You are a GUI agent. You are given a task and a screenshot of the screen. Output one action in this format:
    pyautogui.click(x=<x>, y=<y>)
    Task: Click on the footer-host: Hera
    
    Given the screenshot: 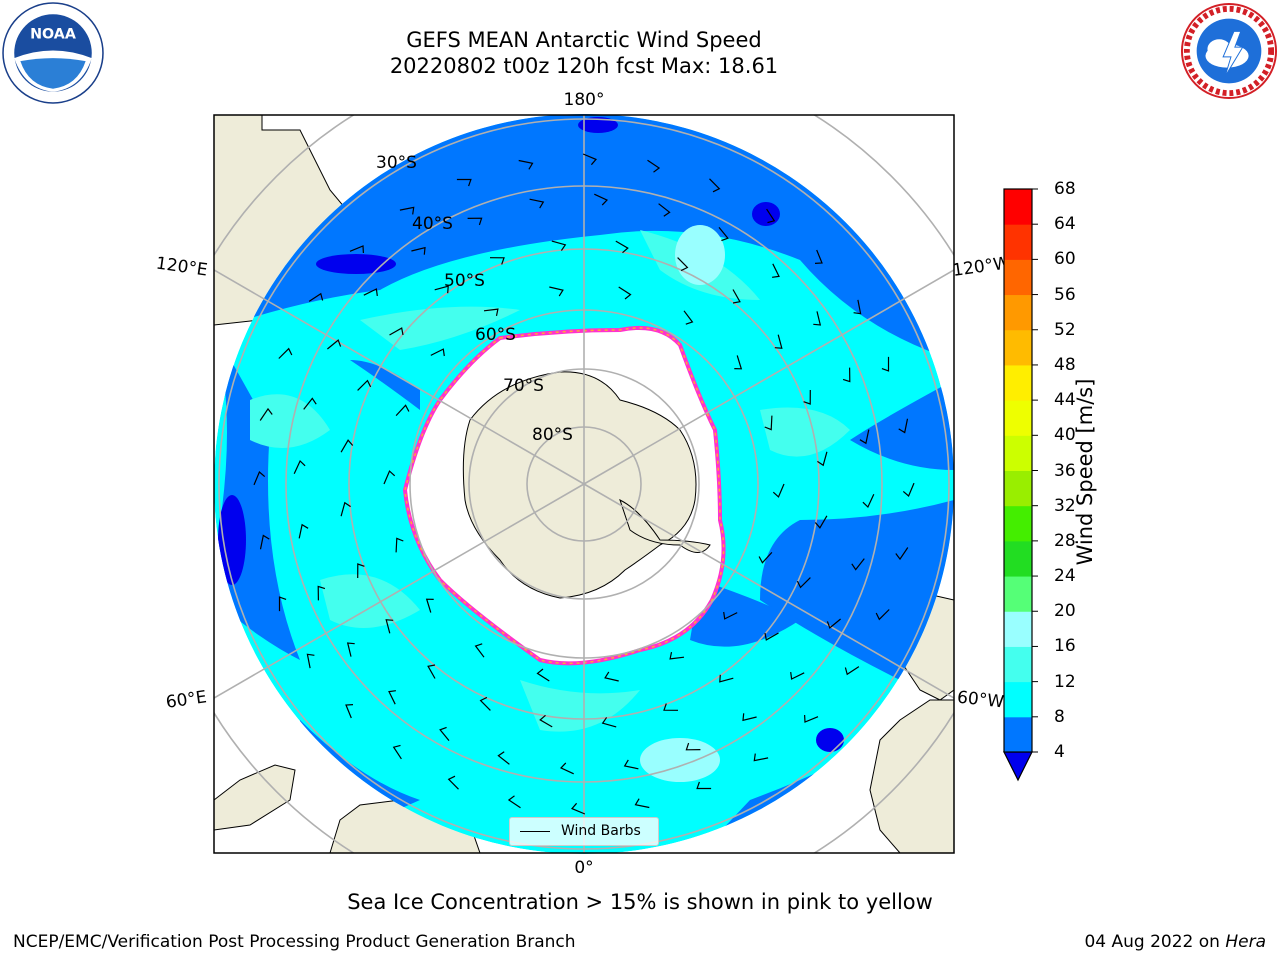 What is the action you would take?
    pyautogui.click(x=1245, y=942)
    